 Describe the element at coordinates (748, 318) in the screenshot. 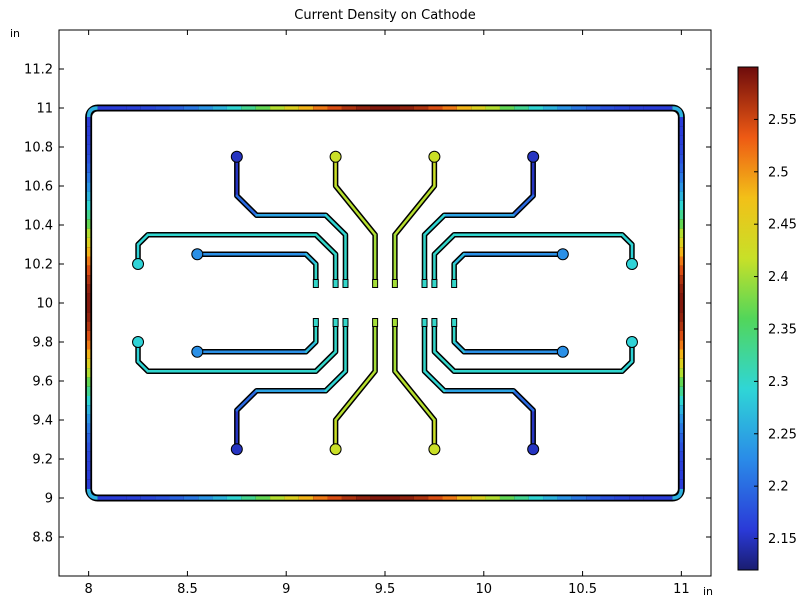

I see `colorbar` at that location.